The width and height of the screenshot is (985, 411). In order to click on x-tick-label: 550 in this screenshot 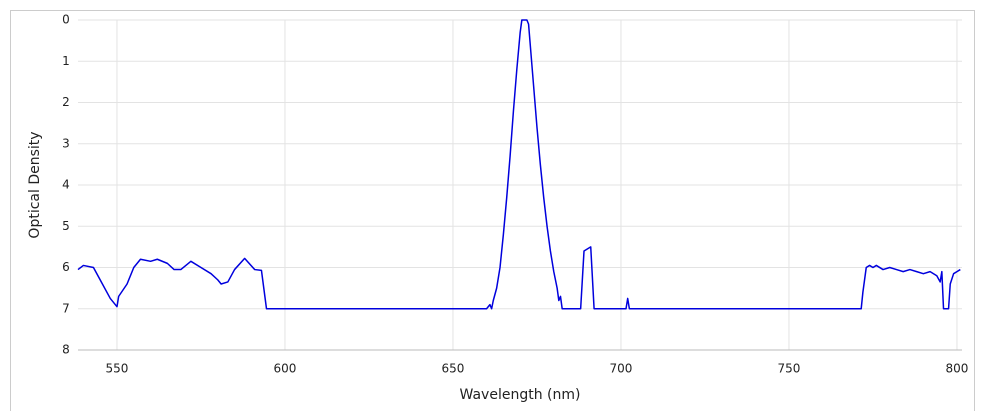, I will do `click(117, 369)`.